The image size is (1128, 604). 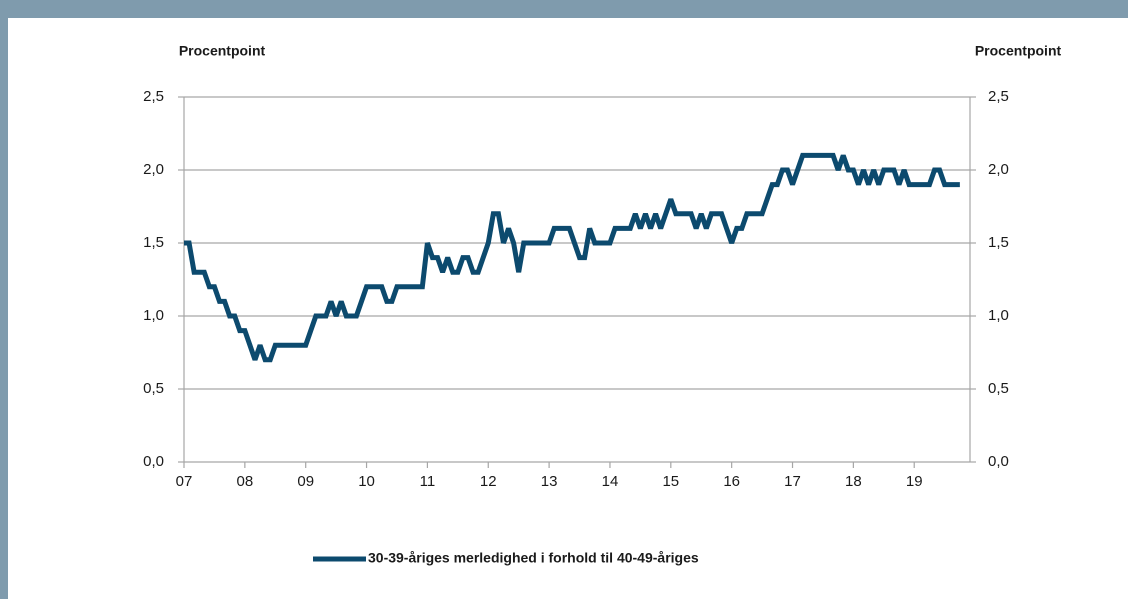 I want to click on x-tick-label: 07, so click(x=184, y=481).